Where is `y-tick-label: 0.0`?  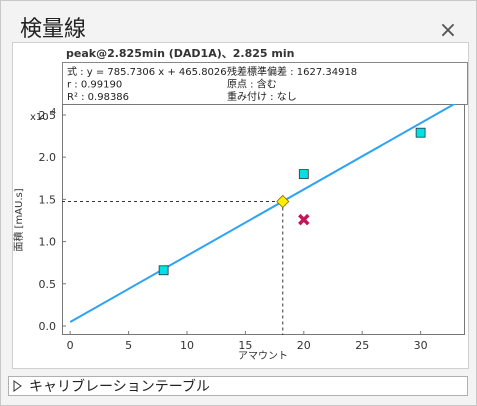
y-tick-label: 0.0 is located at coordinates (48, 326).